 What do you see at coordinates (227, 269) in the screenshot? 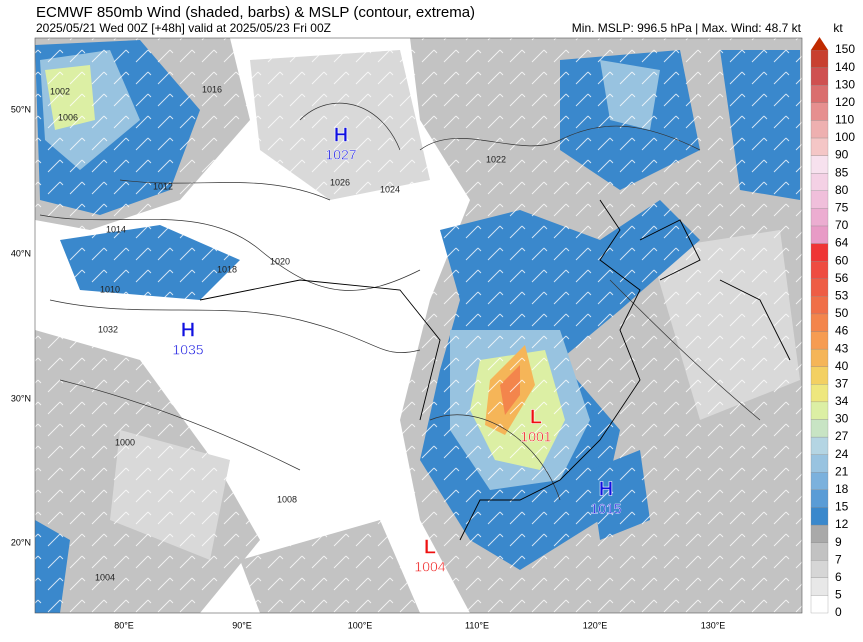
I see `contour-label: 1018` at bounding box center [227, 269].